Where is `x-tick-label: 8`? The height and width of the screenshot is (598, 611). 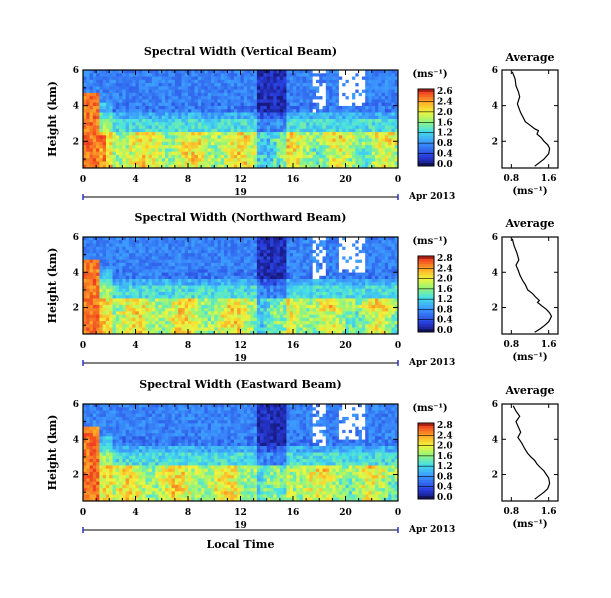 x-tick-label: 8 is located at coordinates (188, 180).